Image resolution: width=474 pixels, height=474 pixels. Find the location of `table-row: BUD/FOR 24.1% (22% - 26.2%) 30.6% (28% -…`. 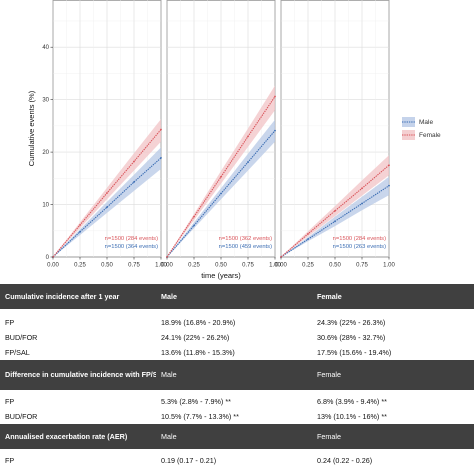

table-row: BUD/FOR 24.1% (22% - 26.2%) 30.6% (28% -… is located at coordinates (237, 337).